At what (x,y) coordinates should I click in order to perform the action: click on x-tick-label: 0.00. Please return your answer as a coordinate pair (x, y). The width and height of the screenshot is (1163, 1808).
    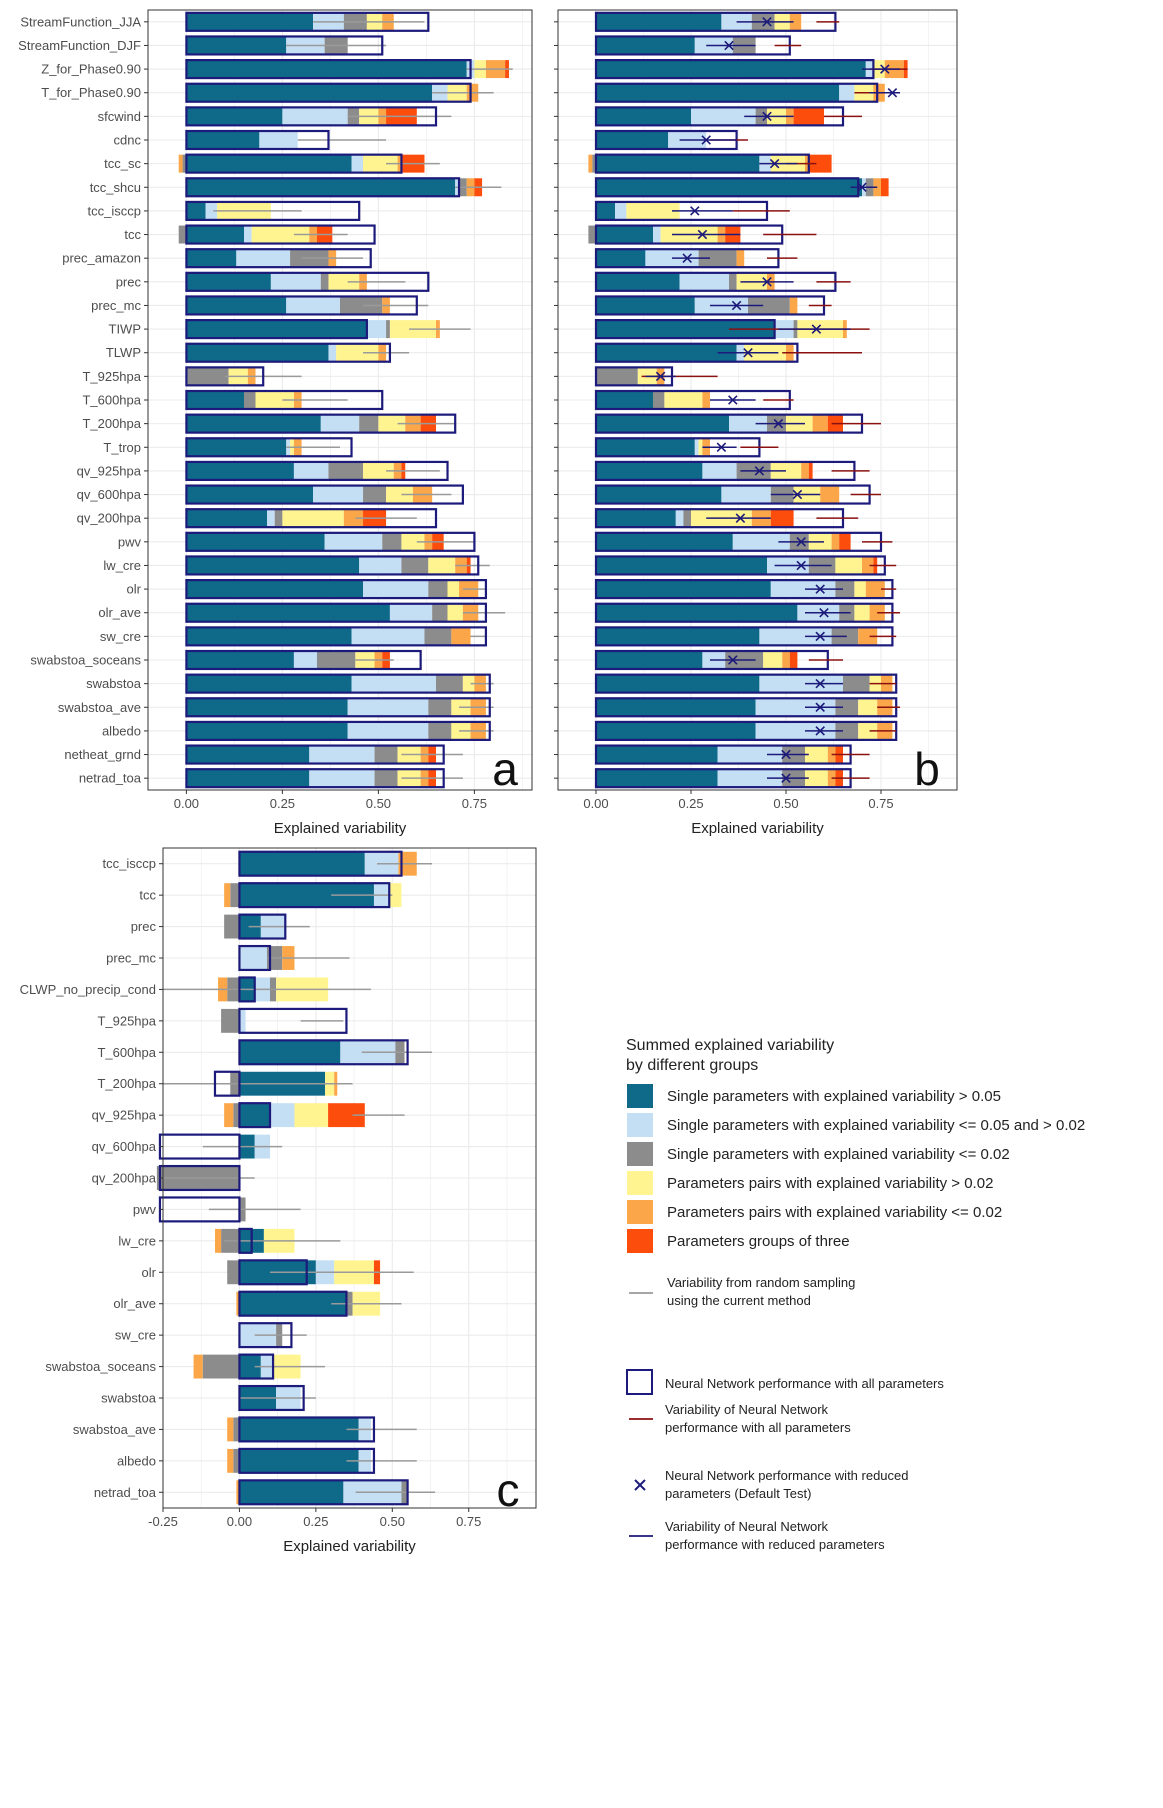
    Looking at the image, I should click on (239, 1521).